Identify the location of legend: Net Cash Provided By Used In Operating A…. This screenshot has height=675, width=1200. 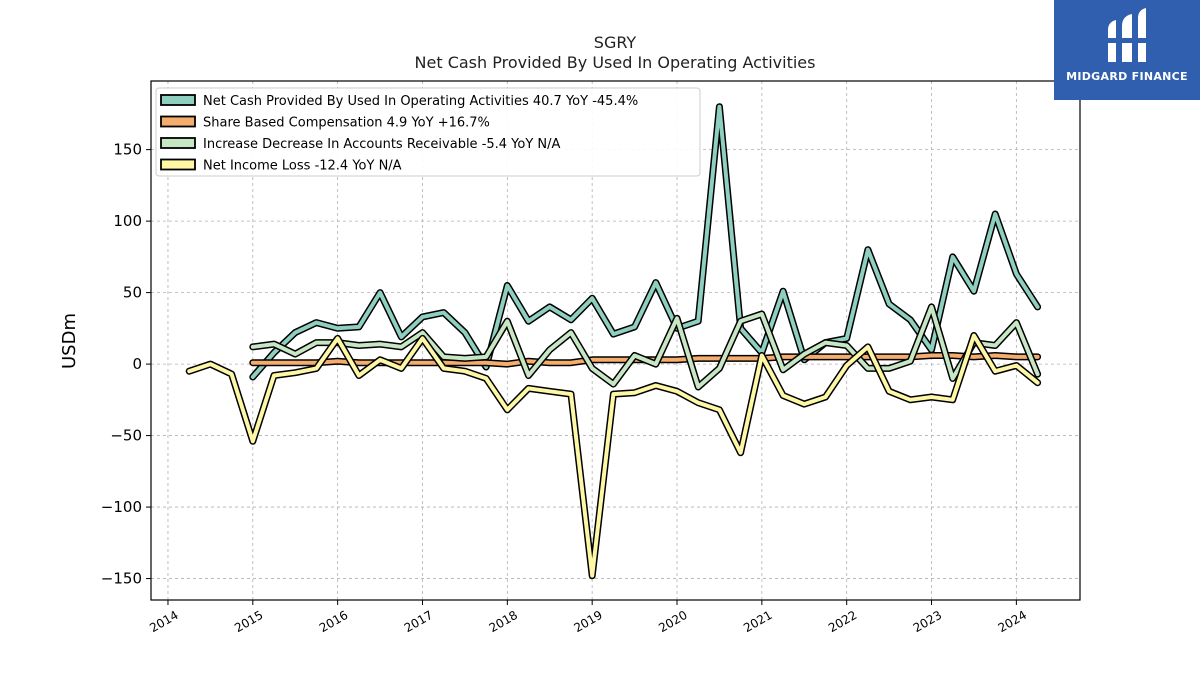
(428, 132).